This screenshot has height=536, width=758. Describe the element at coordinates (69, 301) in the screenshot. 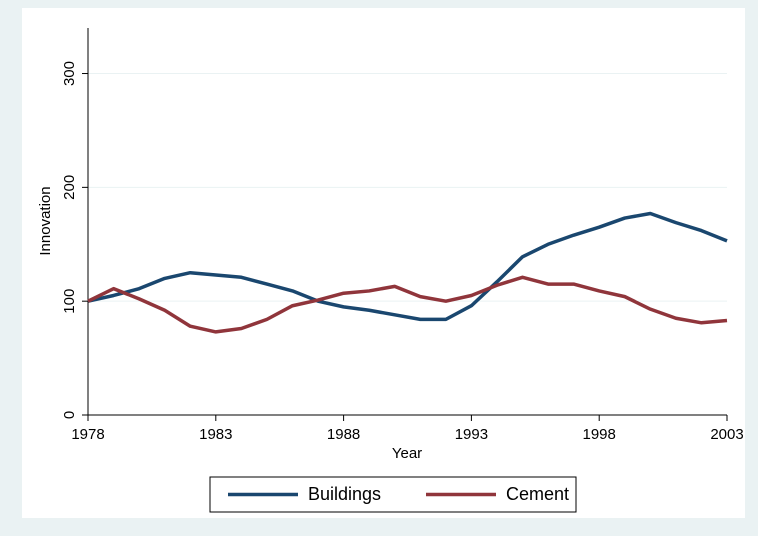

I see `y-tick-label: 100` at that location.